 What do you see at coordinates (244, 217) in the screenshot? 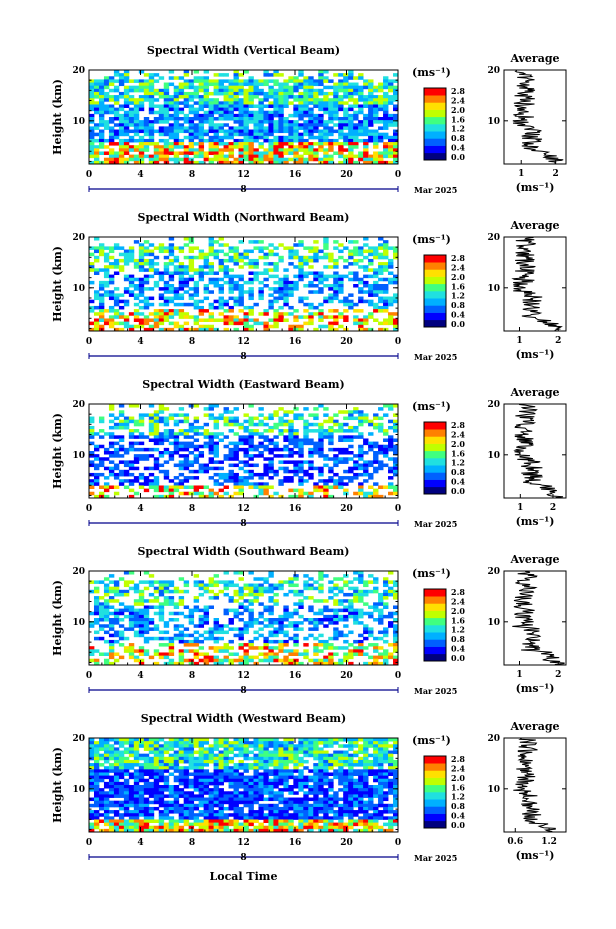
I see `panel-title: Spectral Width (Northward Beam)` at bounding box center [244, 217].